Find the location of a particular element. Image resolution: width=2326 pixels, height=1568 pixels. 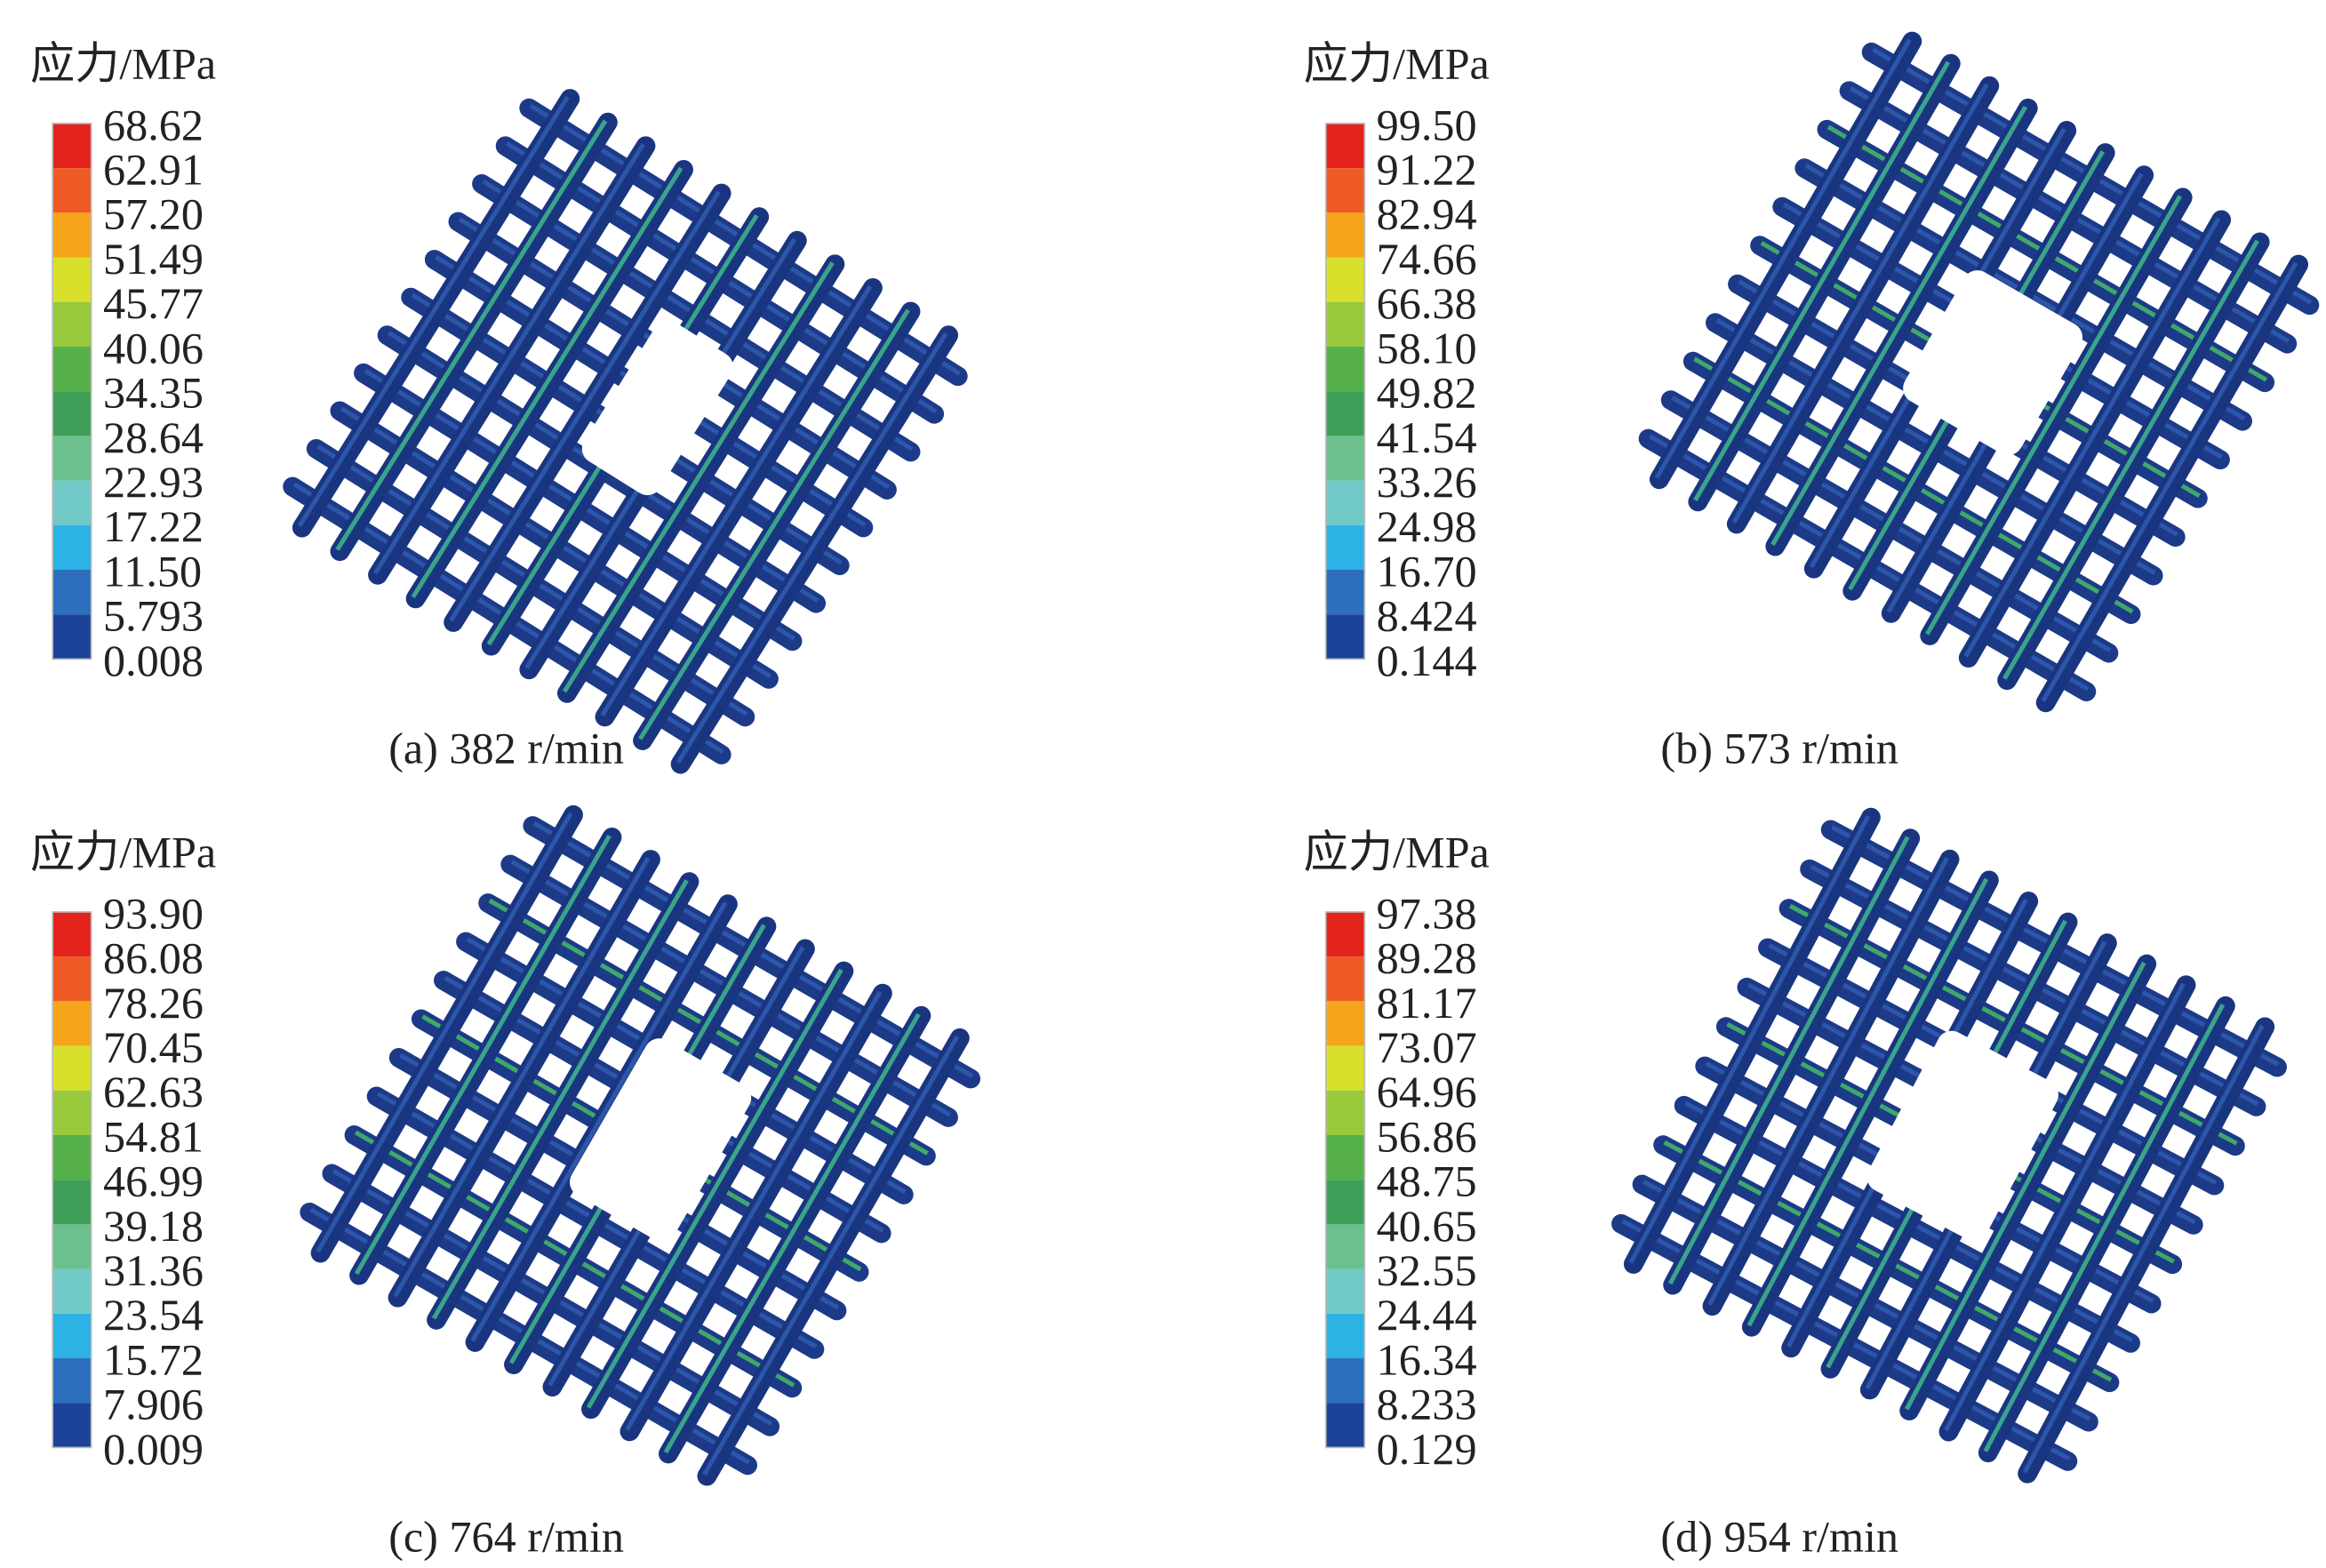

legend-label: 17.22 is located at coordinates (153, 526).